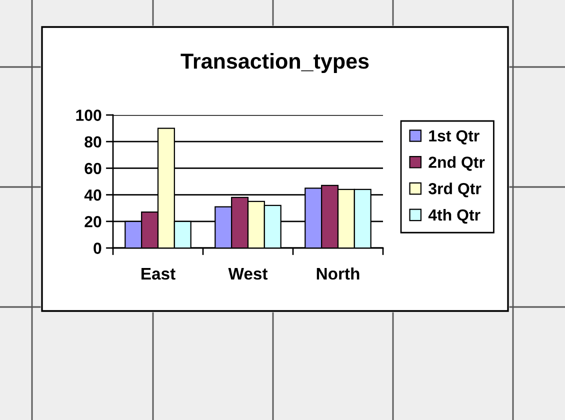 The width and height of the screenshot is (565, 420). I want to click on x-tick-label: West, so click(248, 274).